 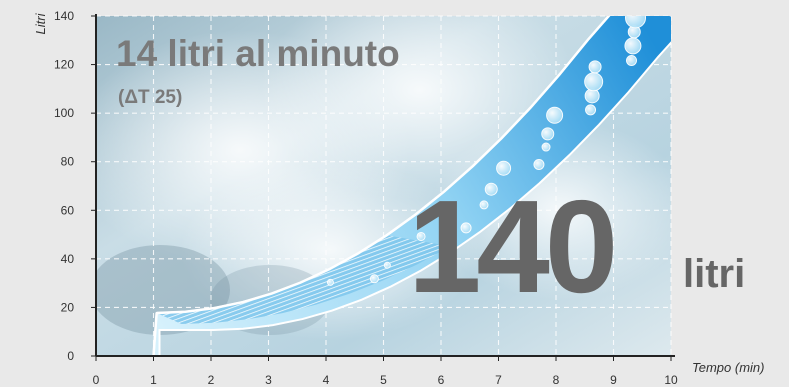 What do you see at coordinates (211, 380) in the screenshot?
I see `x-tick-label: 2` at bounding box center [211, 380].